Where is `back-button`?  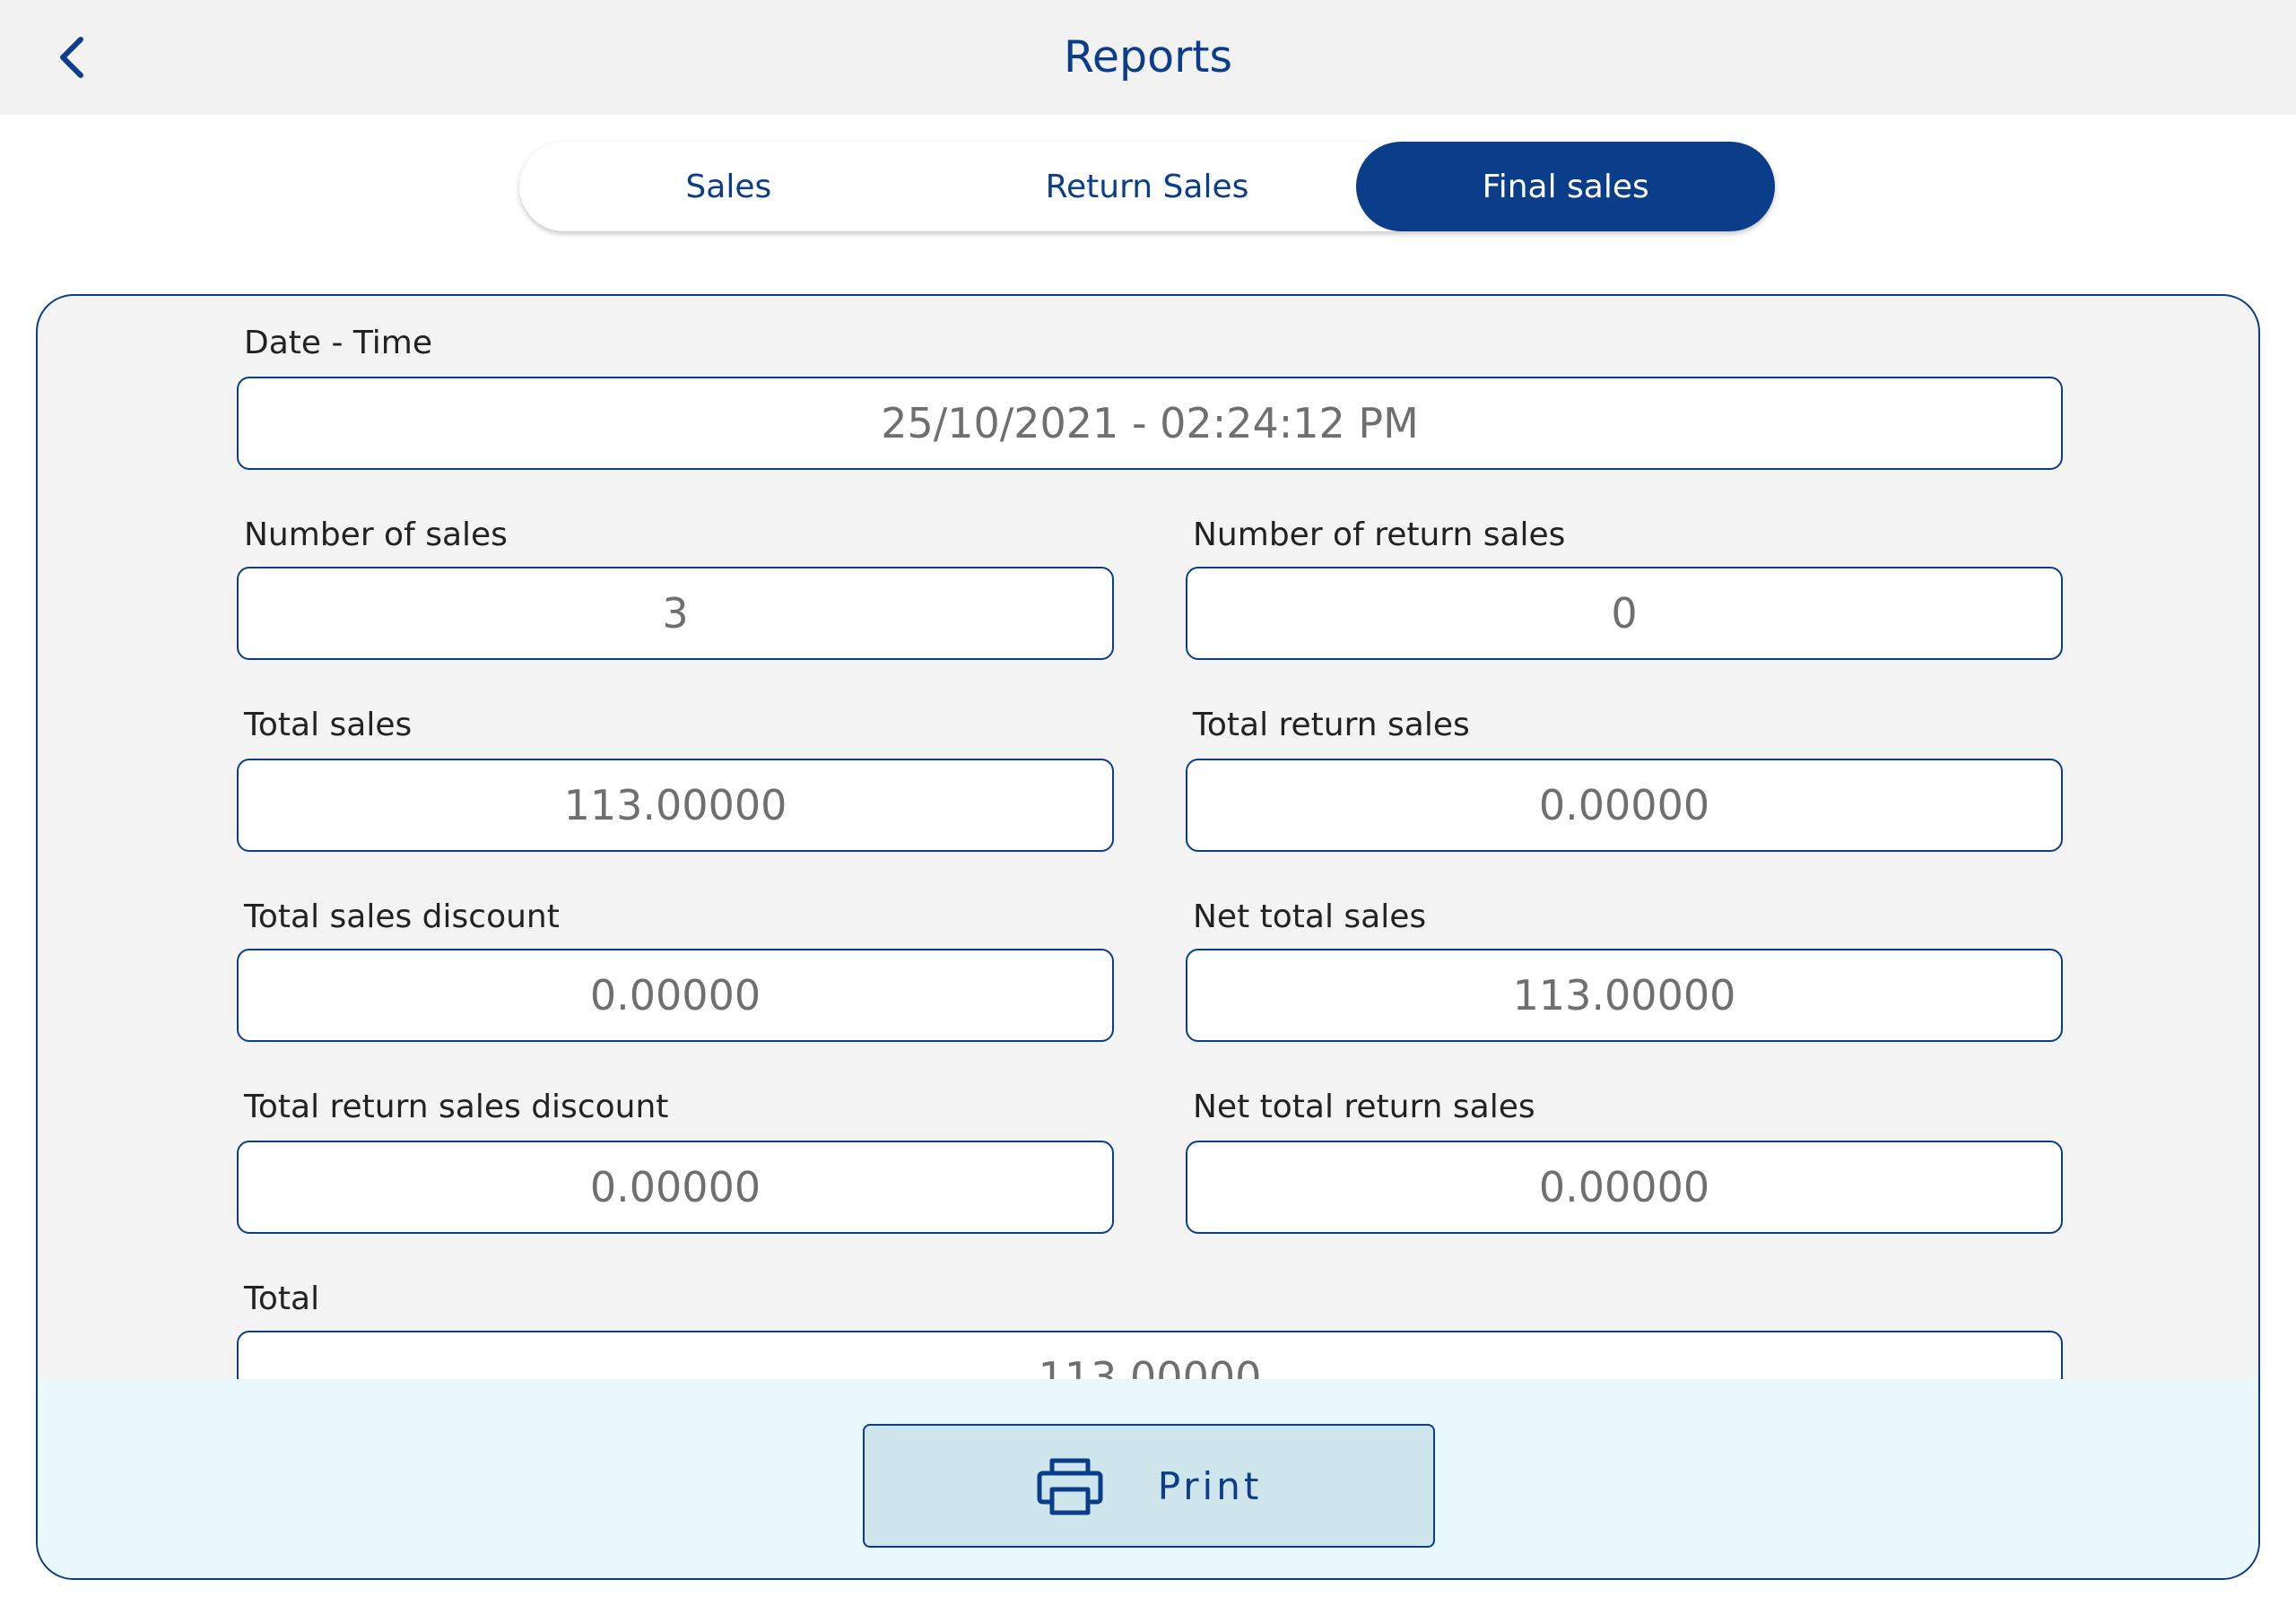
back-button is located at coordinates (72, 57).